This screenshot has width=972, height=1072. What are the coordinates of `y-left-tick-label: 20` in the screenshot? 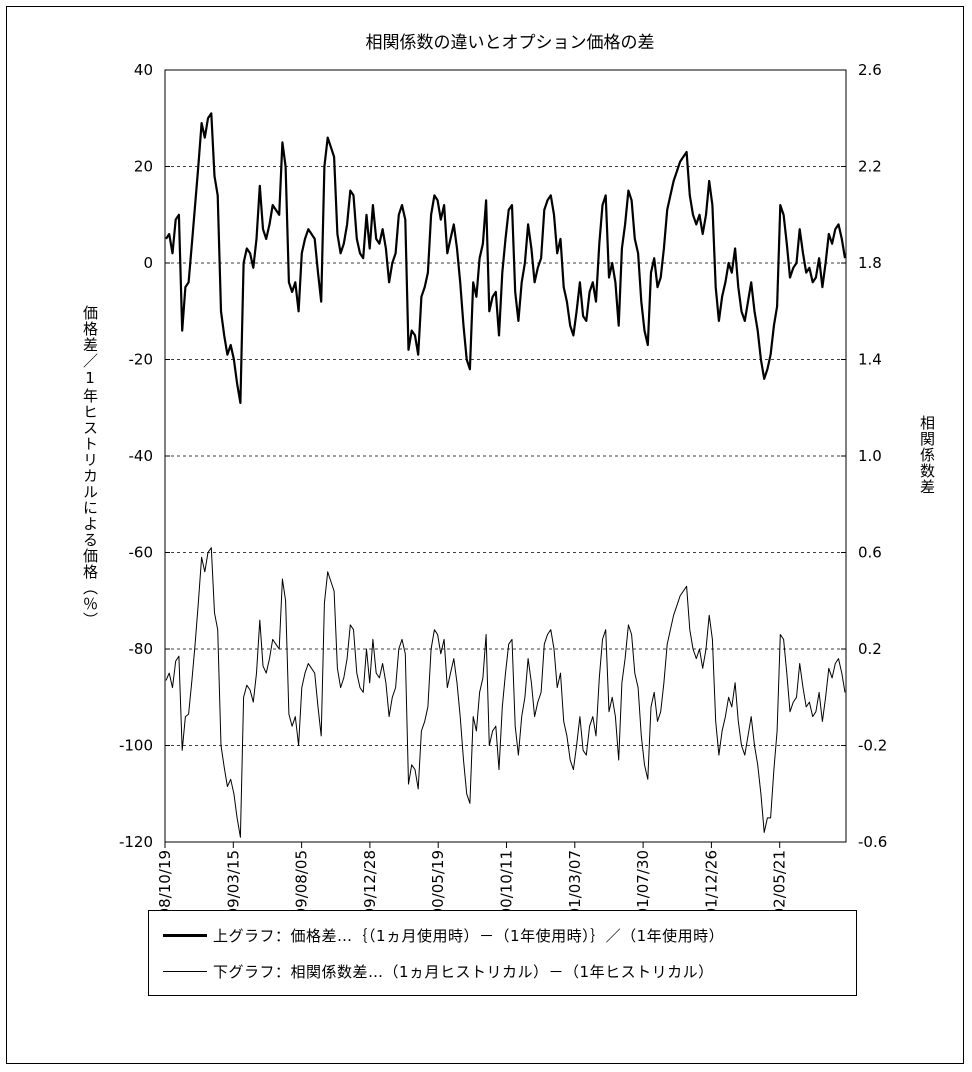 It's located at (143, 167).